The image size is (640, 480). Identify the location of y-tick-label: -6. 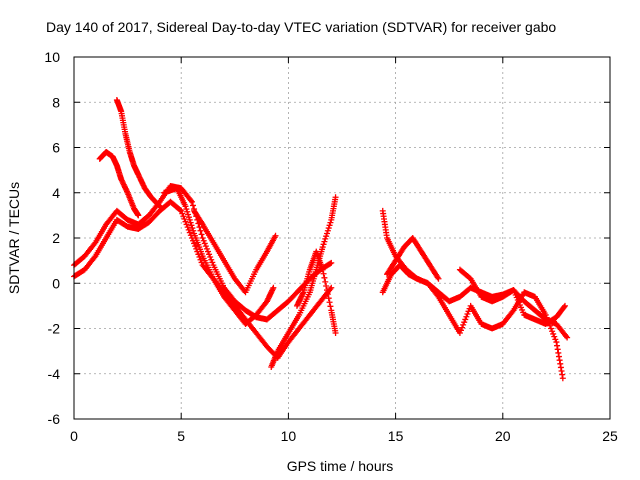
(54, 419).